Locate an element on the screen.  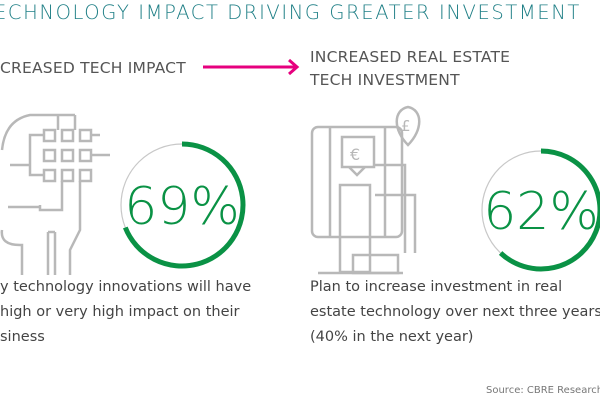
description-line: (40% in the next year) is located at coordinates (392, 337).